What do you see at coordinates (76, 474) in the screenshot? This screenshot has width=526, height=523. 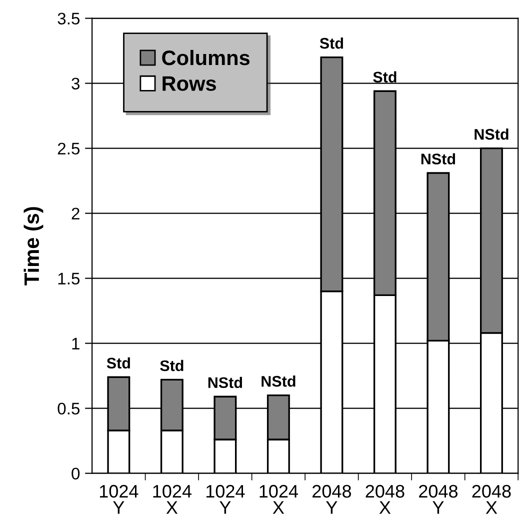 I see `y-tick-label: 0` at bounding box center [76, 474].